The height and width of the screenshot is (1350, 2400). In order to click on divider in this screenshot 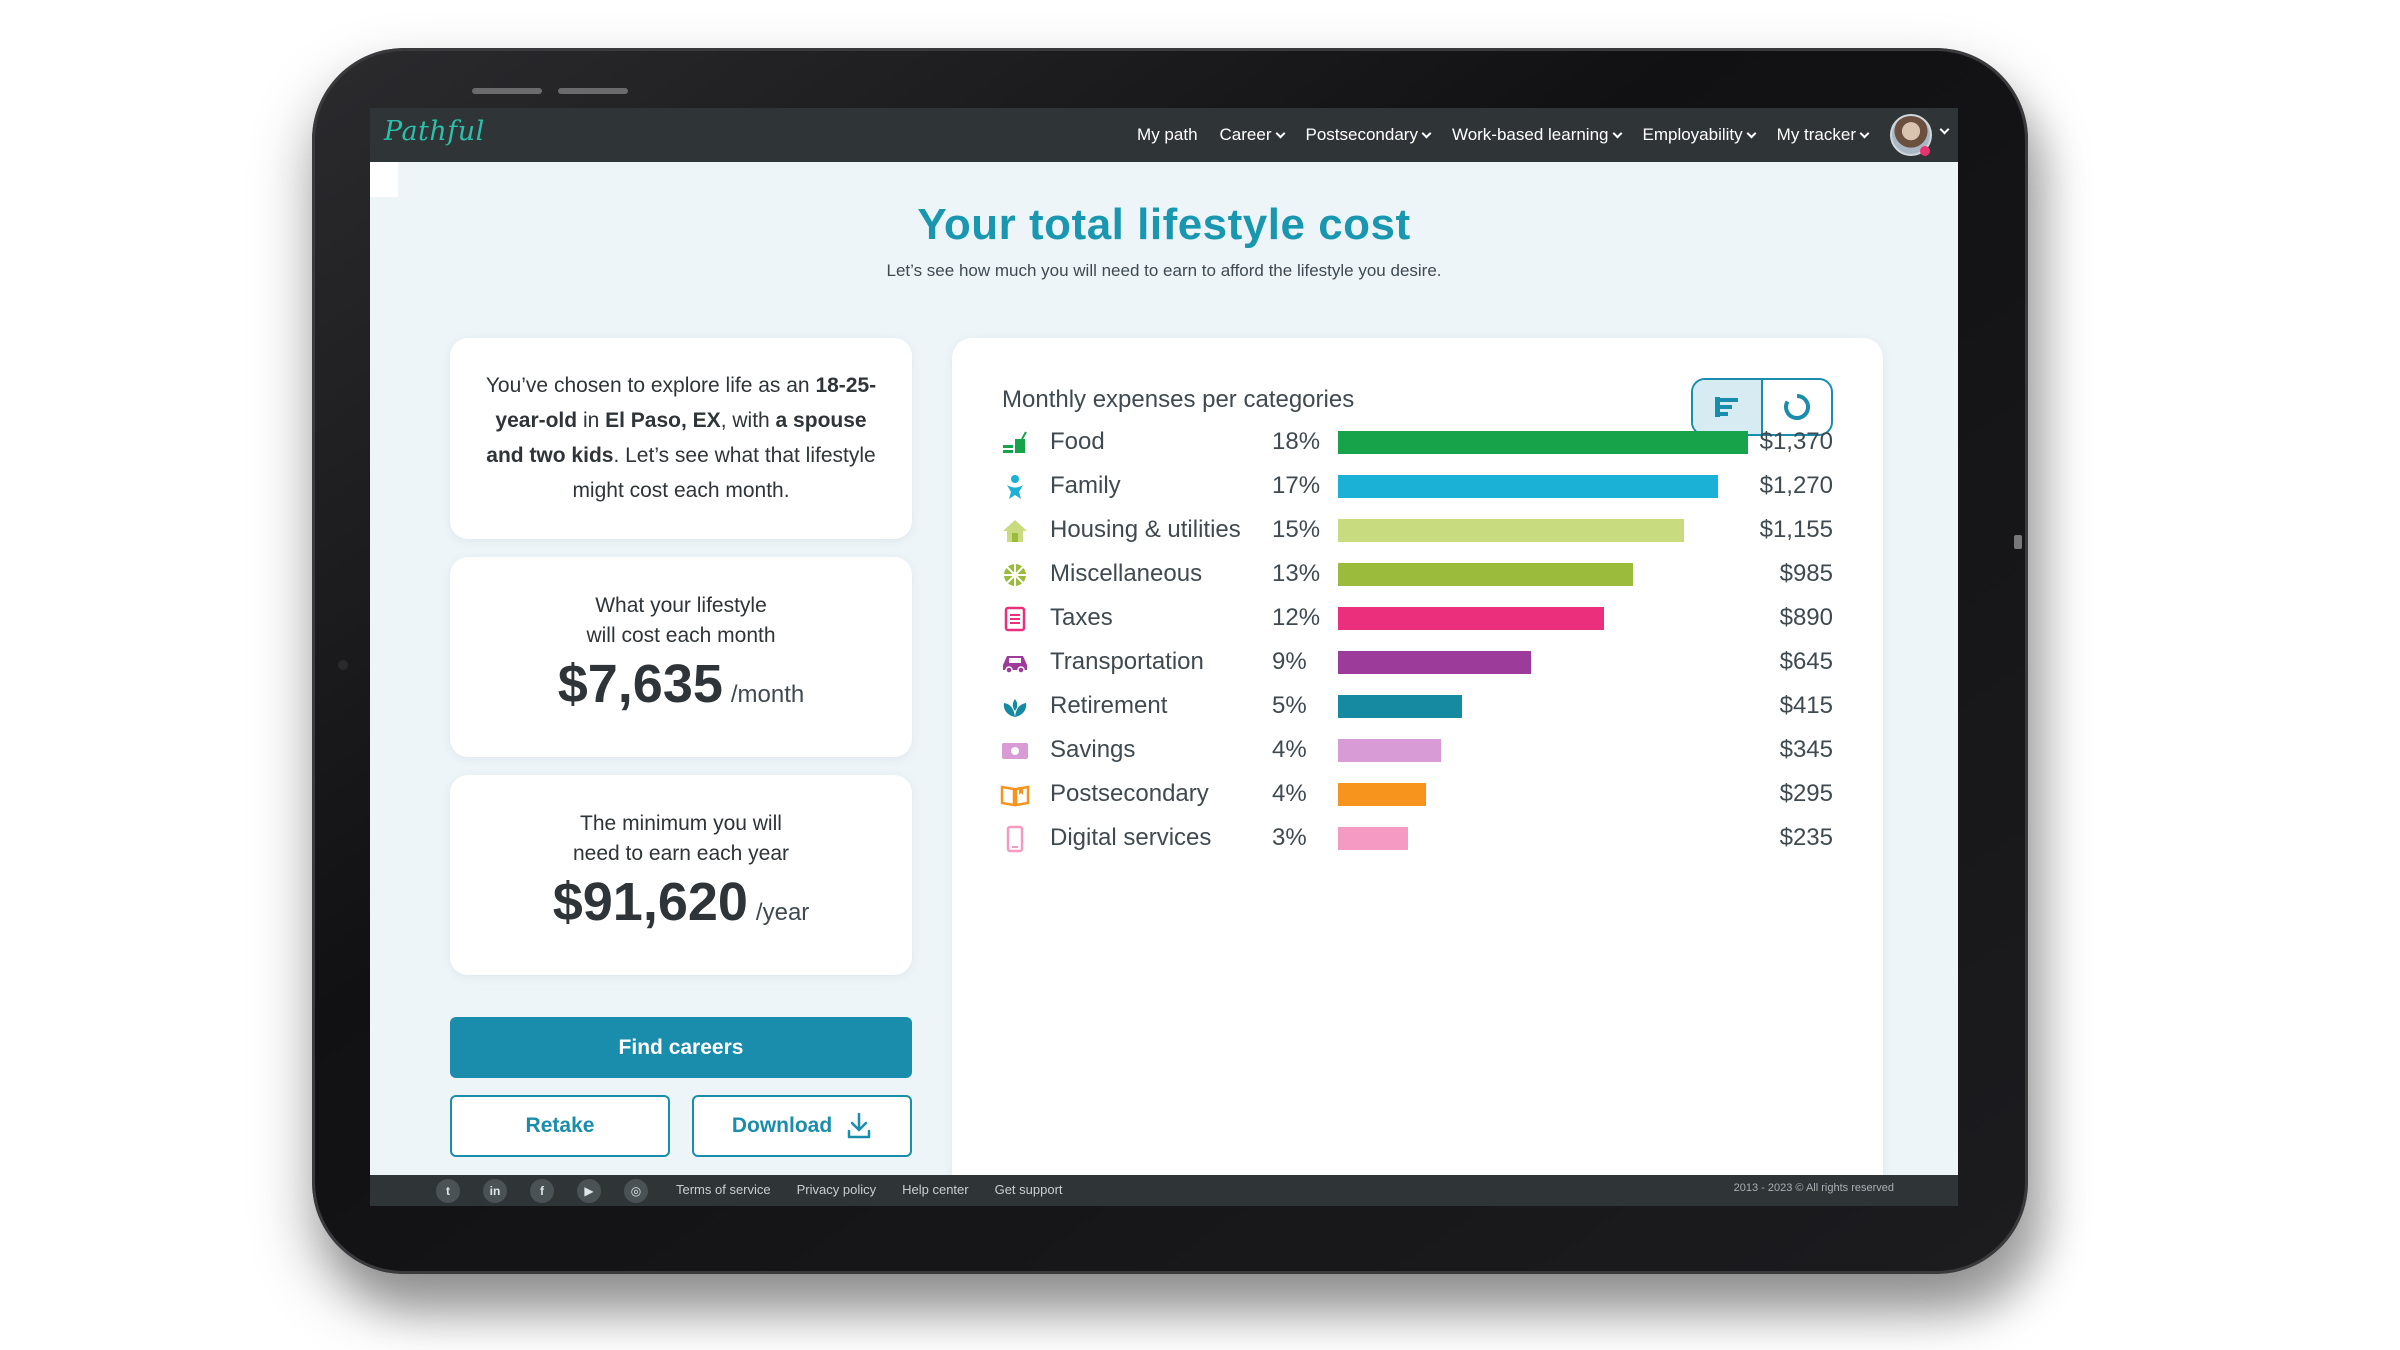, I will do `click(384, 179)`.